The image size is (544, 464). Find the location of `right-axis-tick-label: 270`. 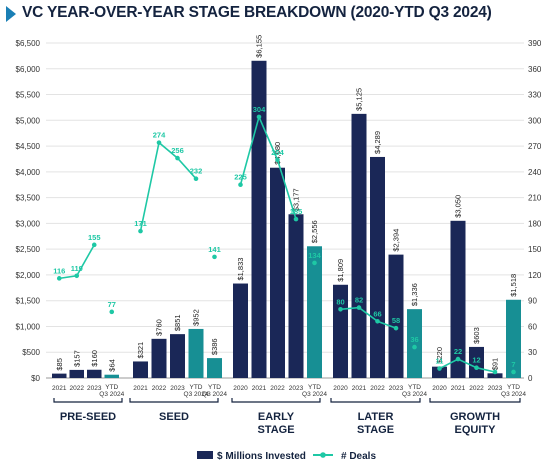

right-axis-tick-label: 270 is located at coordinates (535, 146).